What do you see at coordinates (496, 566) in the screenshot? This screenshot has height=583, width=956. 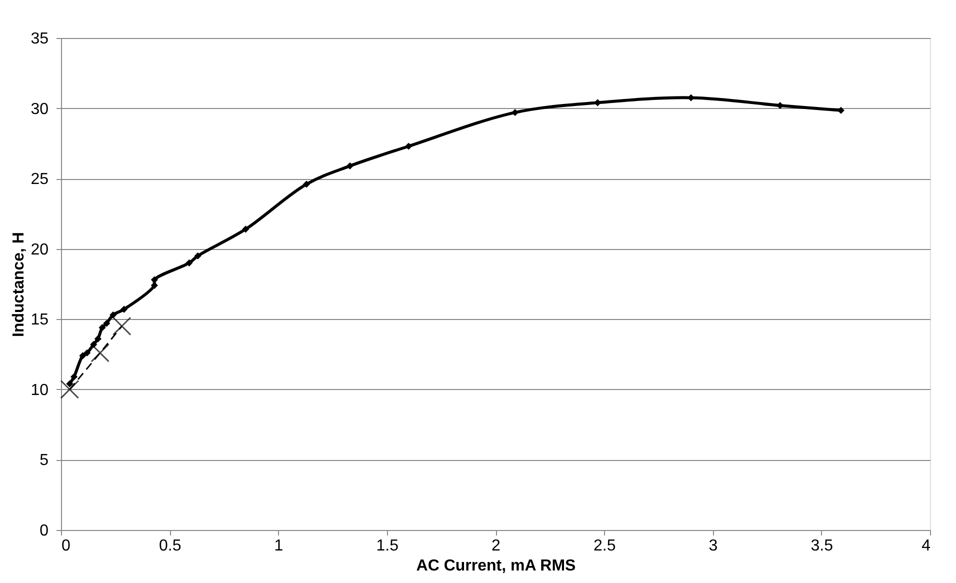 I see `x-axis-title: AC Current, mA RMS` at bounding box center [496, 566].